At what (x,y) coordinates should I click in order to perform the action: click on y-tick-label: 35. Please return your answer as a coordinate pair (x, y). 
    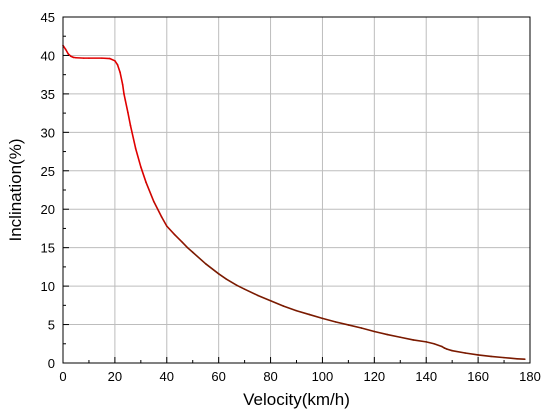
    Looking at the image, I should click on (48, 94).